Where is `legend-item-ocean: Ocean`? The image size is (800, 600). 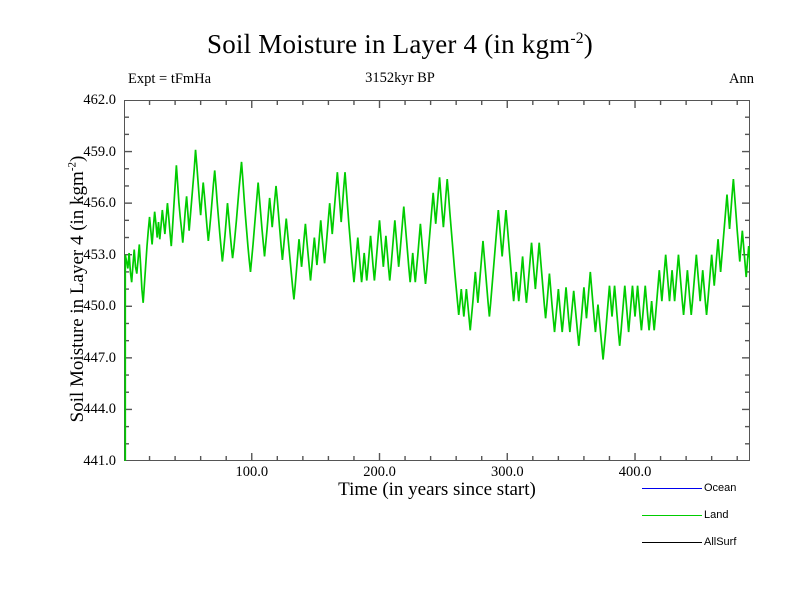
legend-item-ocean: Ocean is located at coordinates (716, 493).